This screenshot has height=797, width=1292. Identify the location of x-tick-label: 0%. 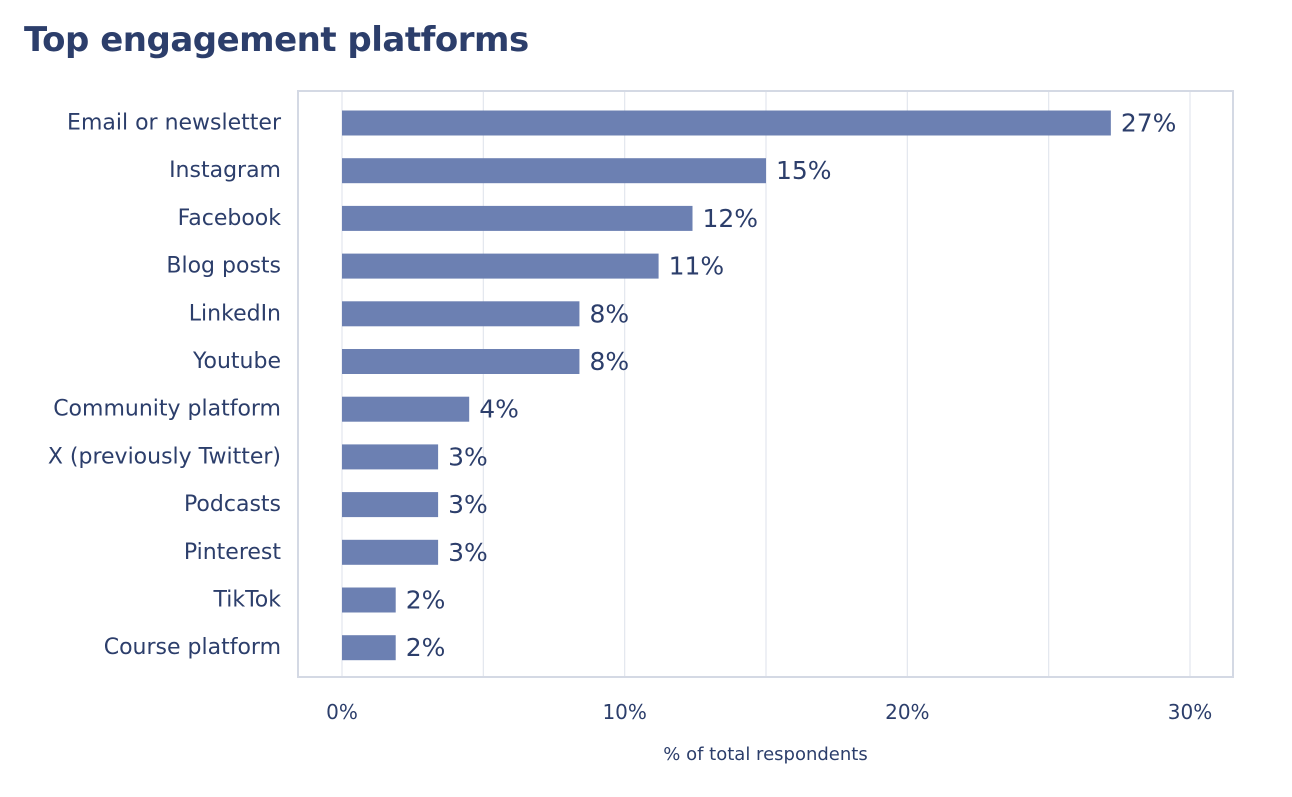
(342, 712).